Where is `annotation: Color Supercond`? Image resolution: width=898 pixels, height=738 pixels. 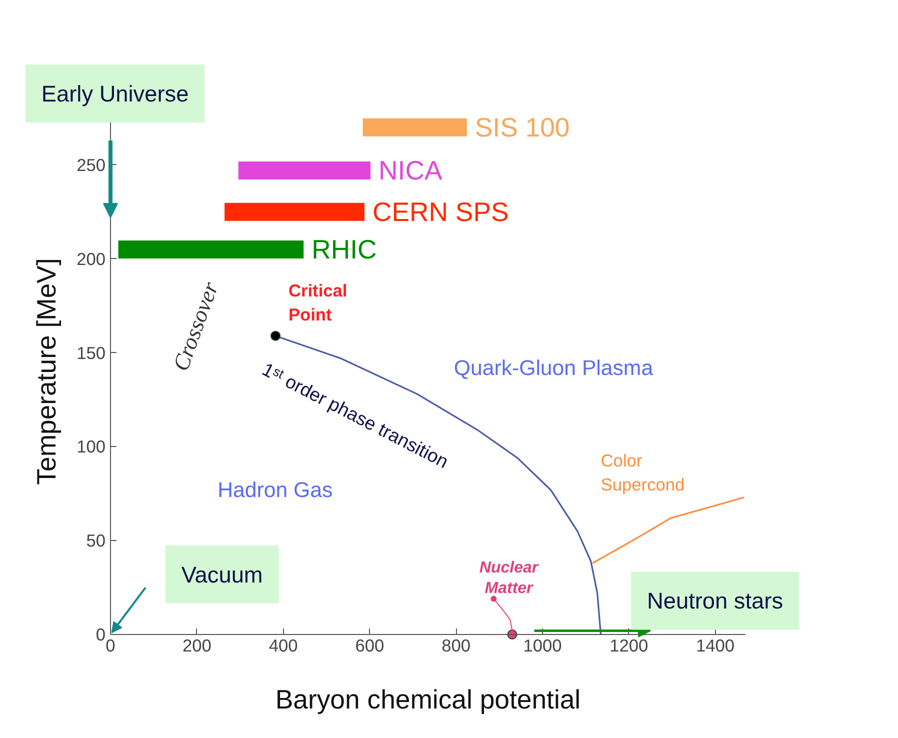
annotation: Color Supercond is located at coordinates (642, 472).